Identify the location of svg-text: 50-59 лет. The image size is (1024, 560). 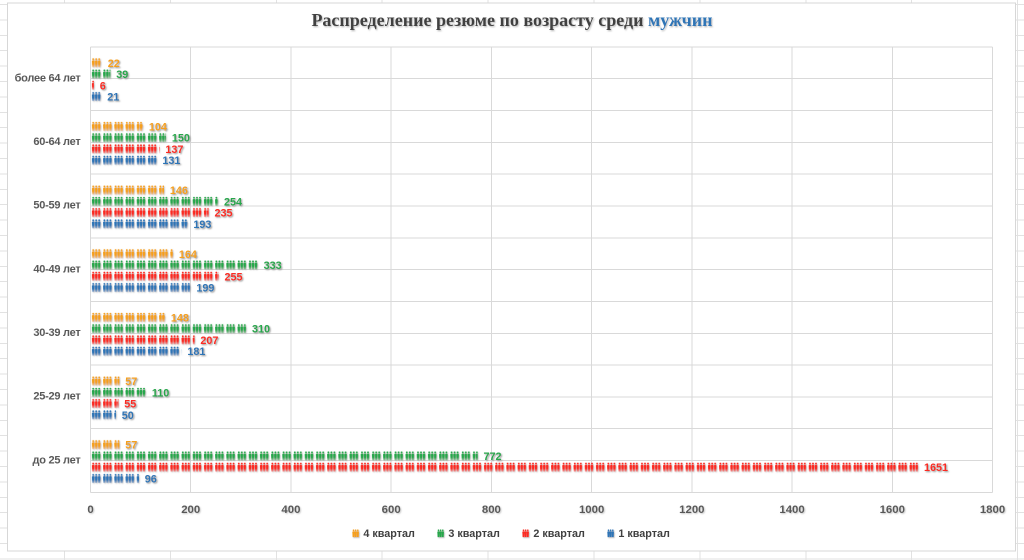
(57, 206).